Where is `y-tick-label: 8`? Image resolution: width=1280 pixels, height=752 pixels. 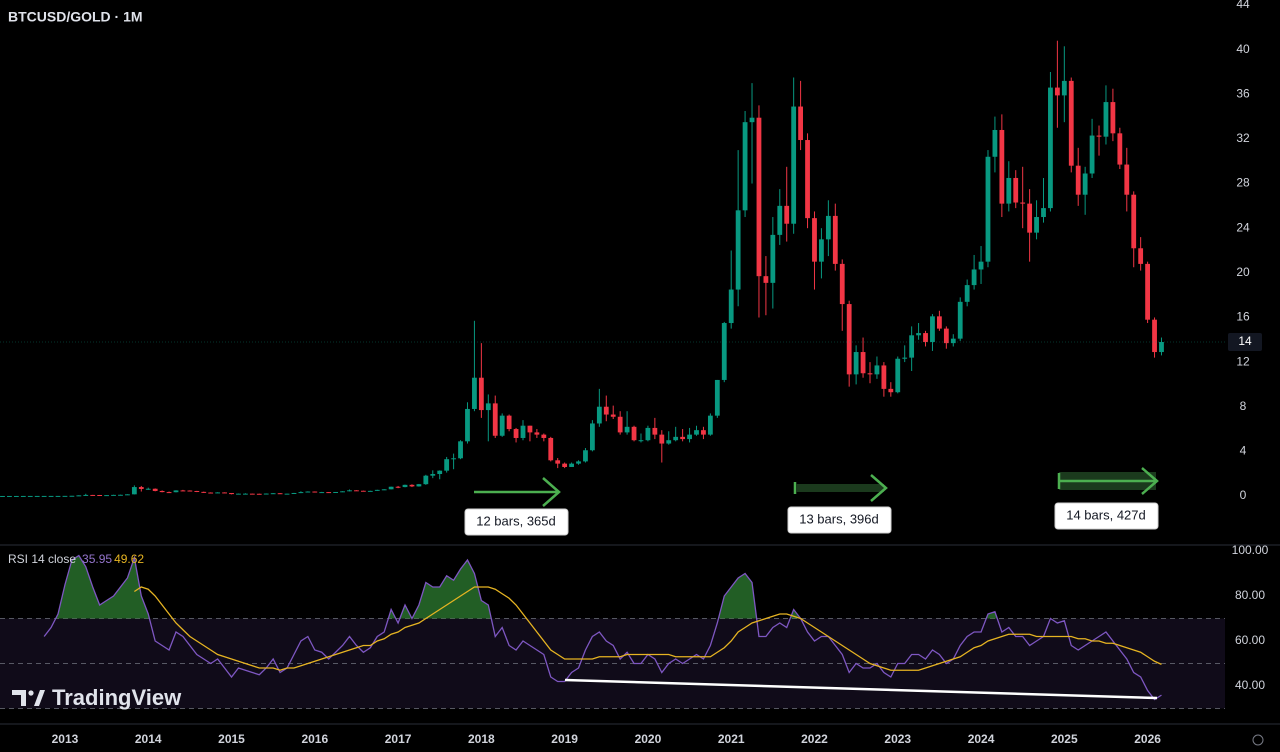 y-tick-label: 8 is located at coordinates (1243, 406).